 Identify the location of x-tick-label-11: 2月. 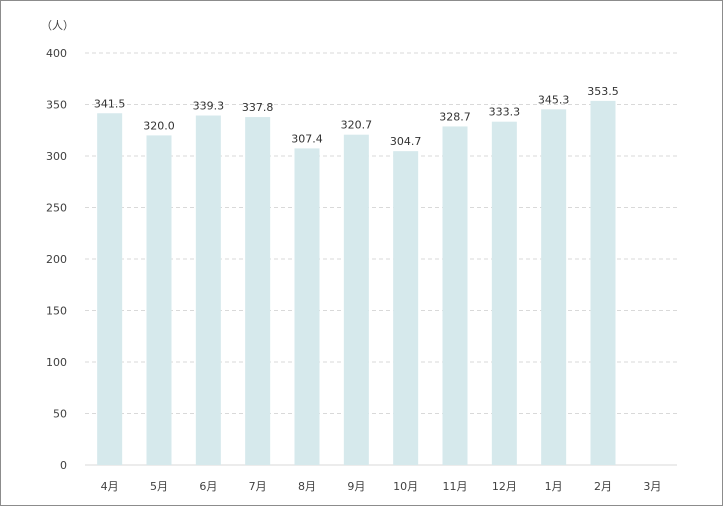
(603, 486).